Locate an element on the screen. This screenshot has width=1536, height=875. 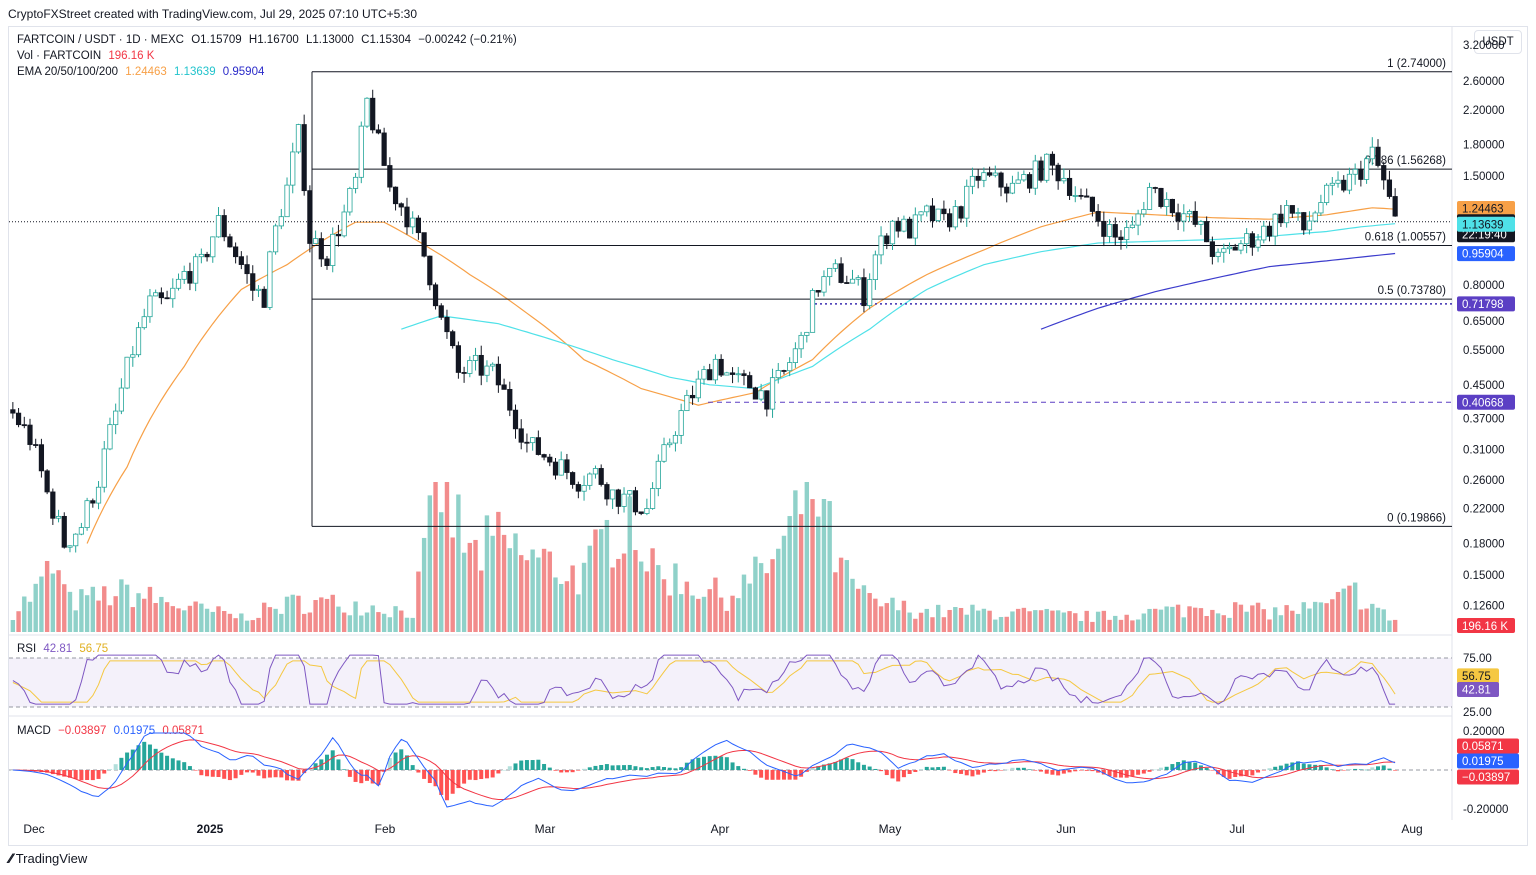
macd-label: MACD is located at coordinates (34, 731).